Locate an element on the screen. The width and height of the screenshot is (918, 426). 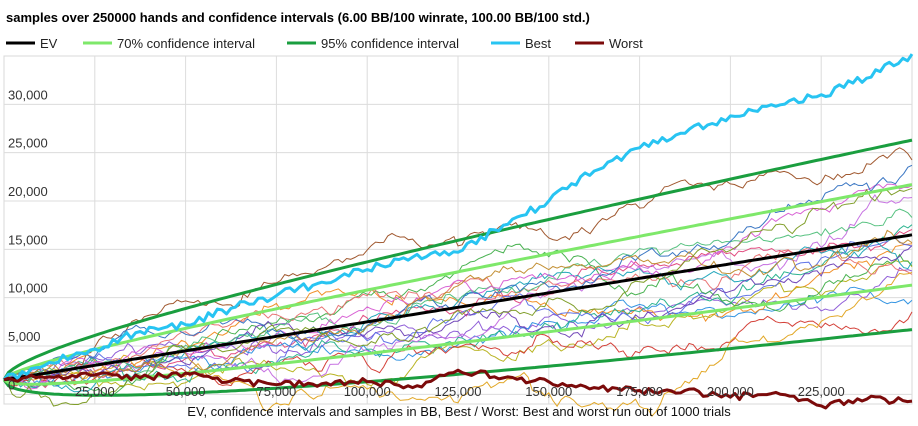
legend-item-worst: Worst is located at coordinates (609, 43).